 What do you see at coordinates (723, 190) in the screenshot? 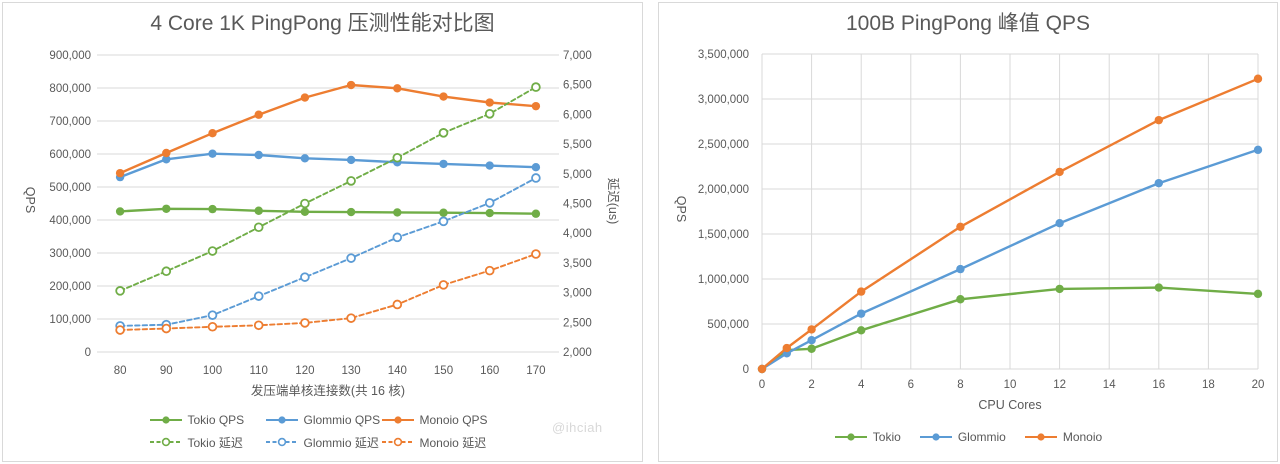
I see `y-left-tick-label: 2,000,000` at bounding box center [723, 190].